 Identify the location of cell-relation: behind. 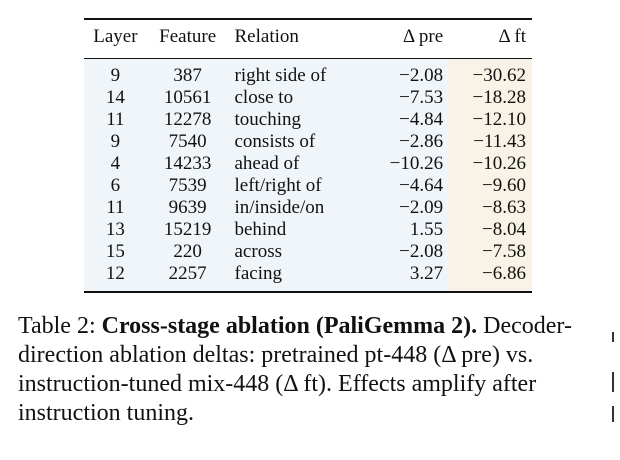
(292, 230).